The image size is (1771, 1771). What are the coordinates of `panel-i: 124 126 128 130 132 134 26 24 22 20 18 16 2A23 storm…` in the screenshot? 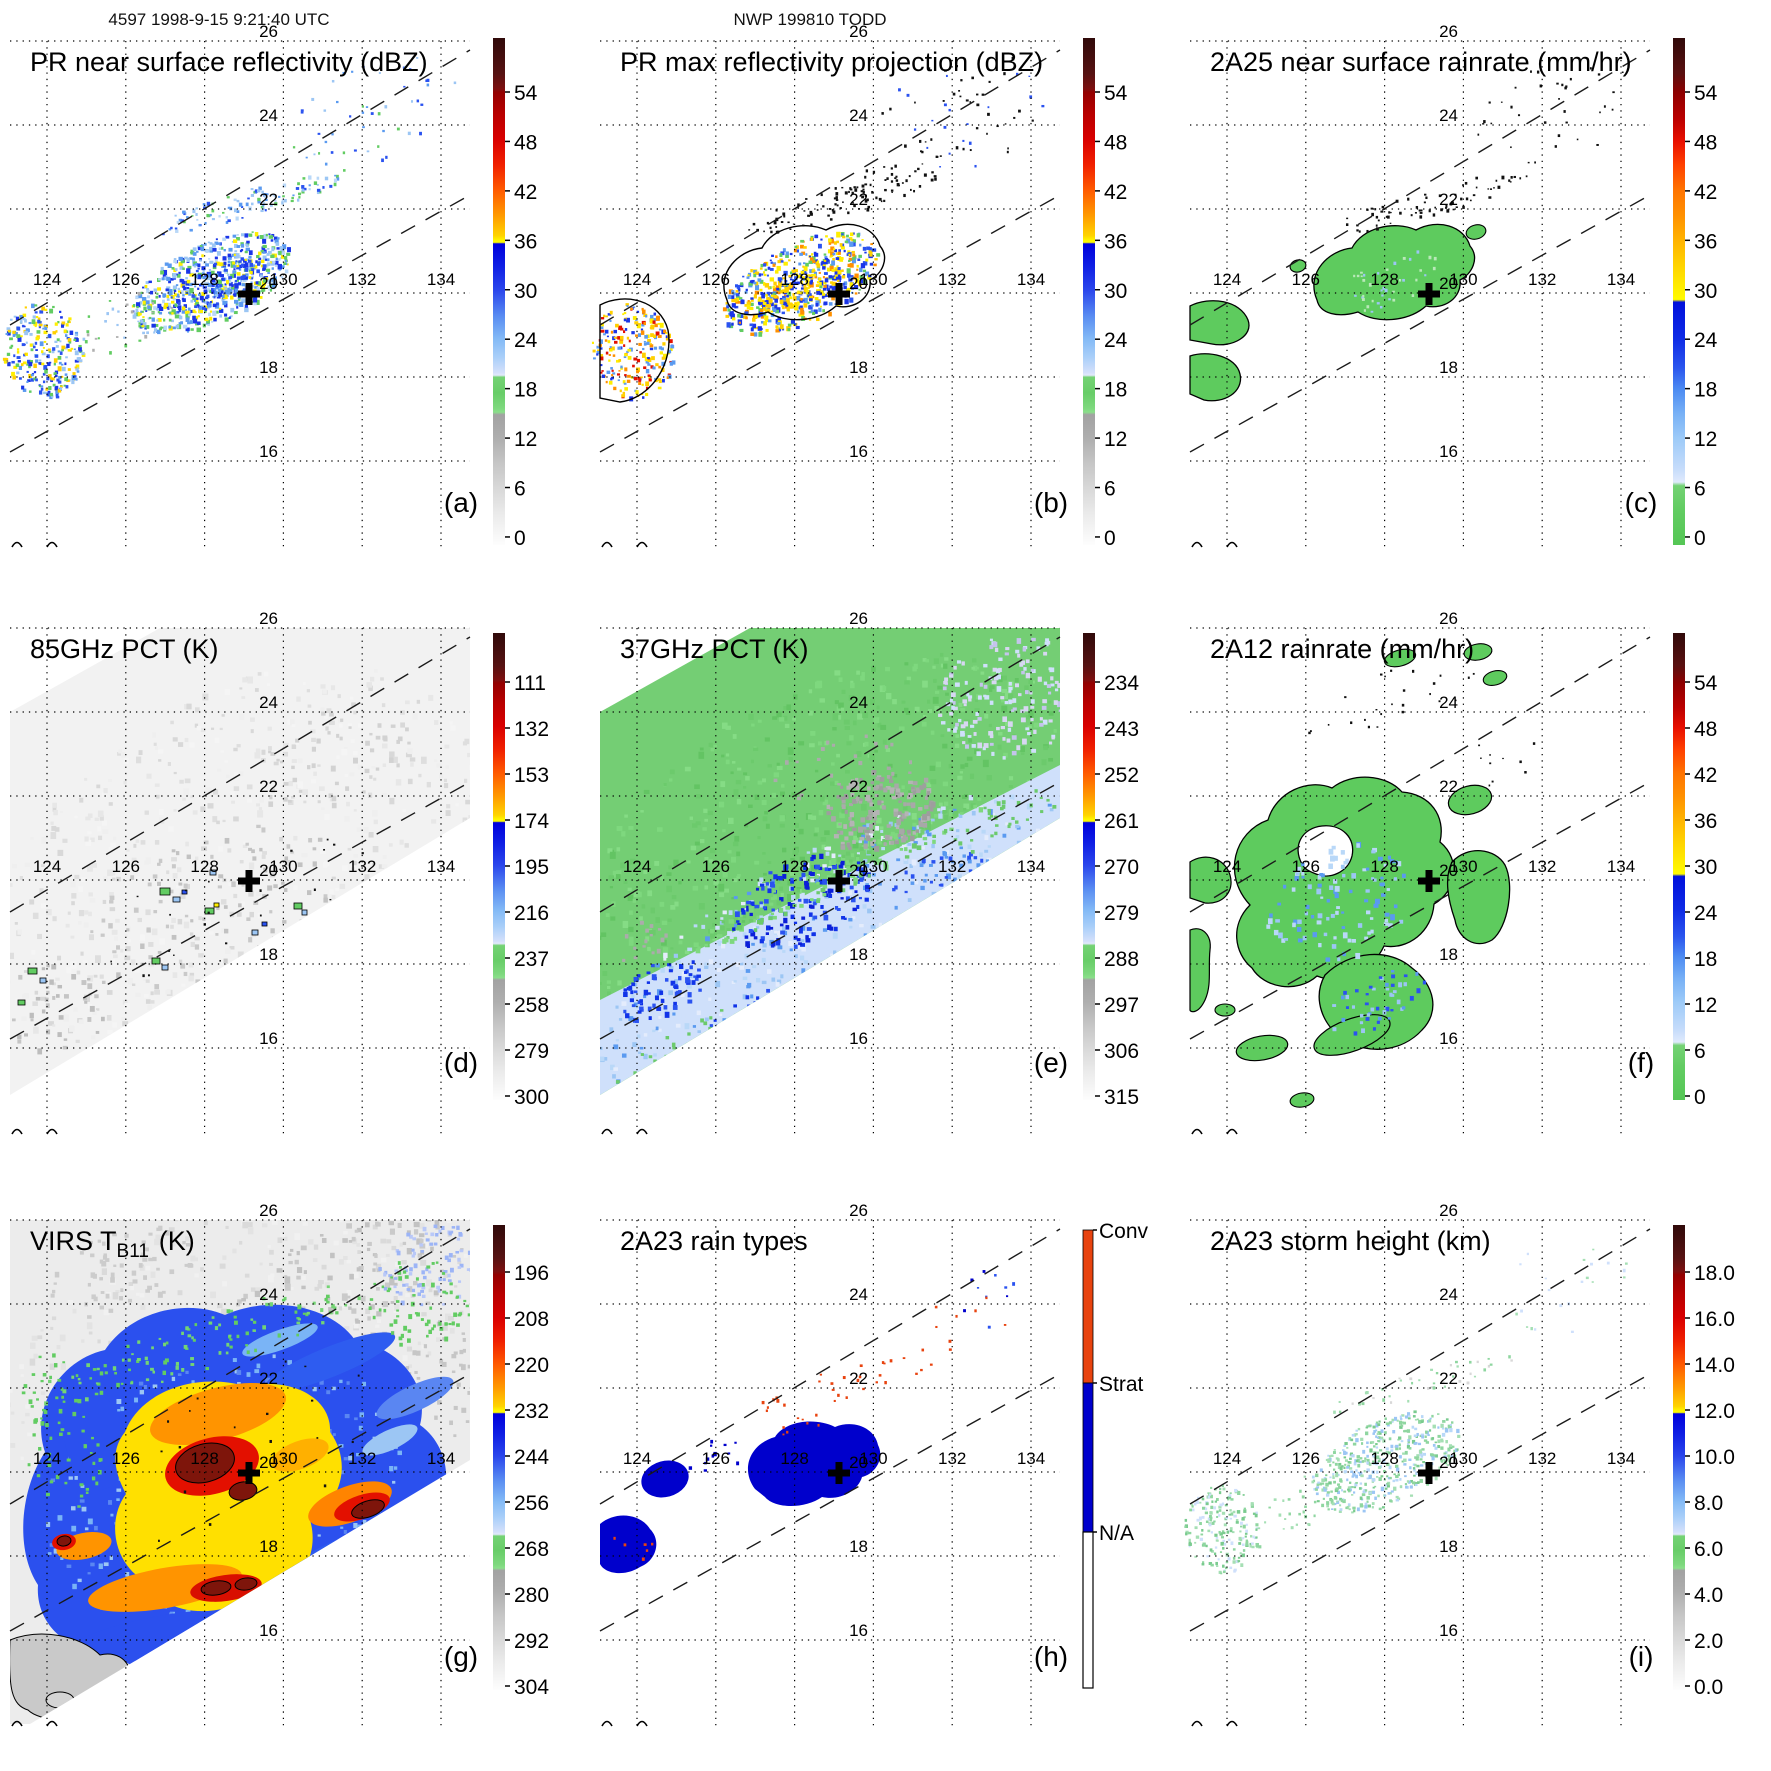 It's located at (1459, 1464).